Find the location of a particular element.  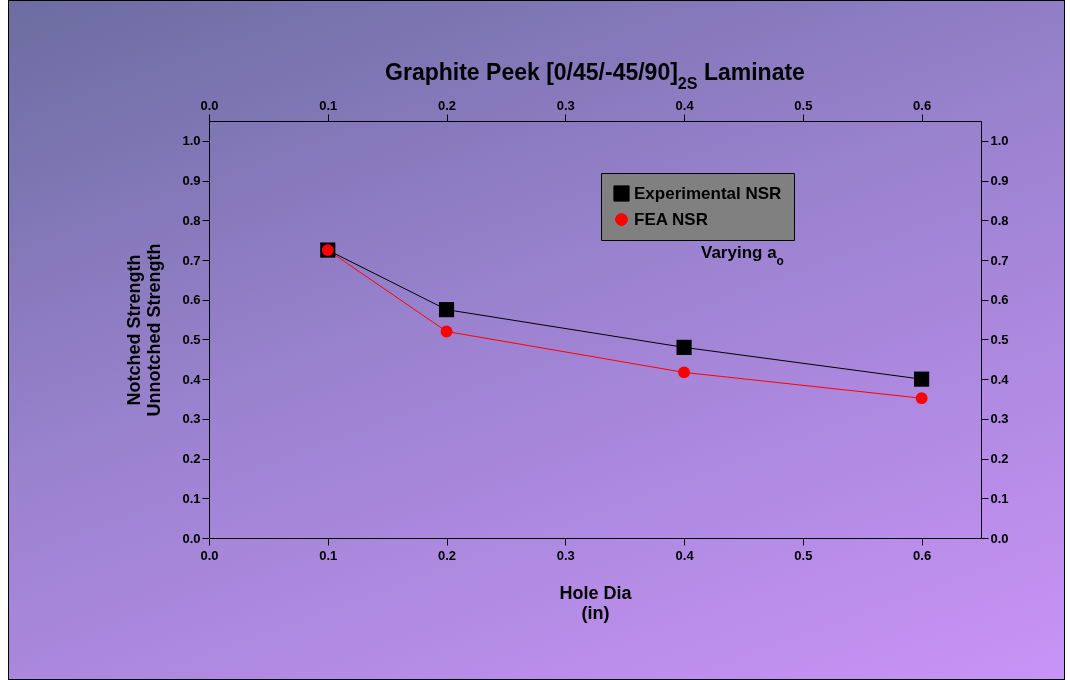

y2-tick-label: 0.4 is located at coordinates (1000, 379).